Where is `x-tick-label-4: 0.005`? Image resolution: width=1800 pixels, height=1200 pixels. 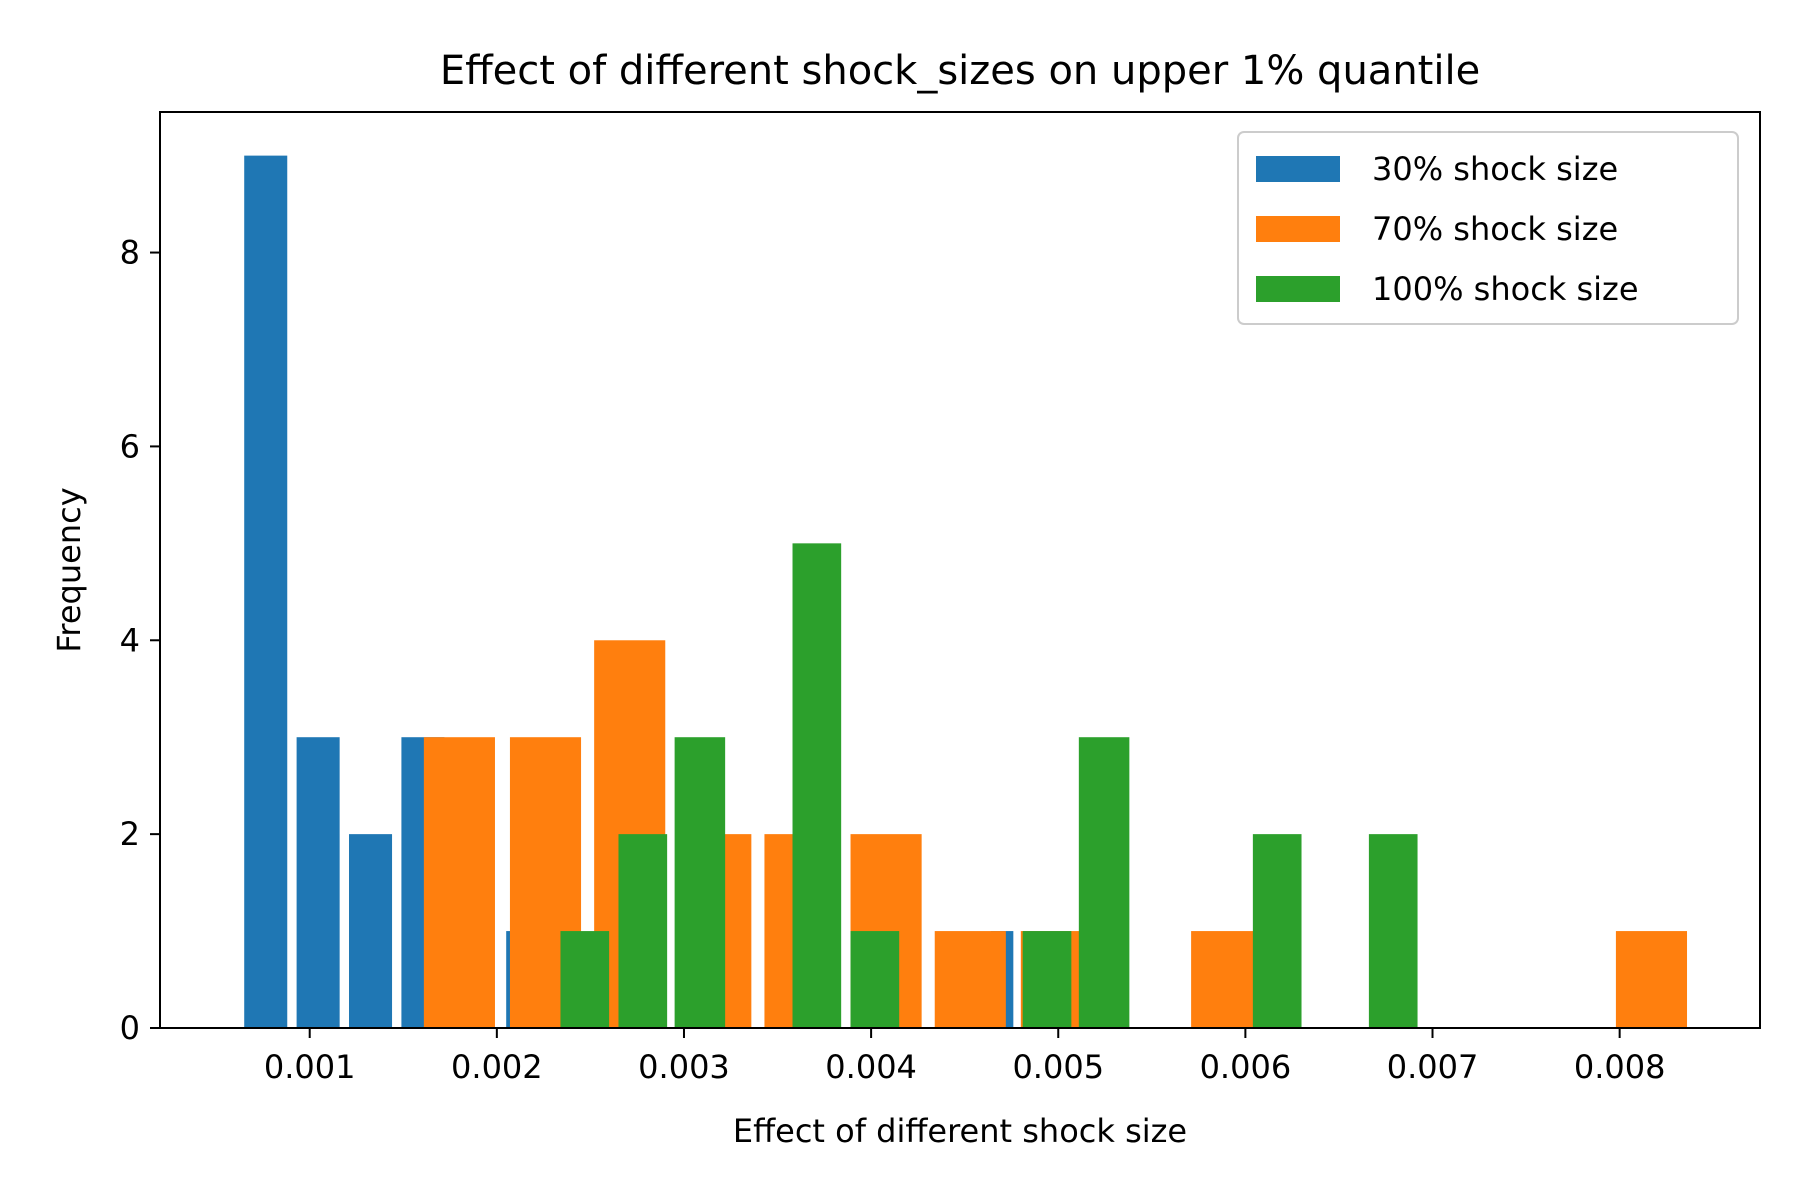
x-tick-label-4: 0.005 is located at coordinates (1058, 1067).